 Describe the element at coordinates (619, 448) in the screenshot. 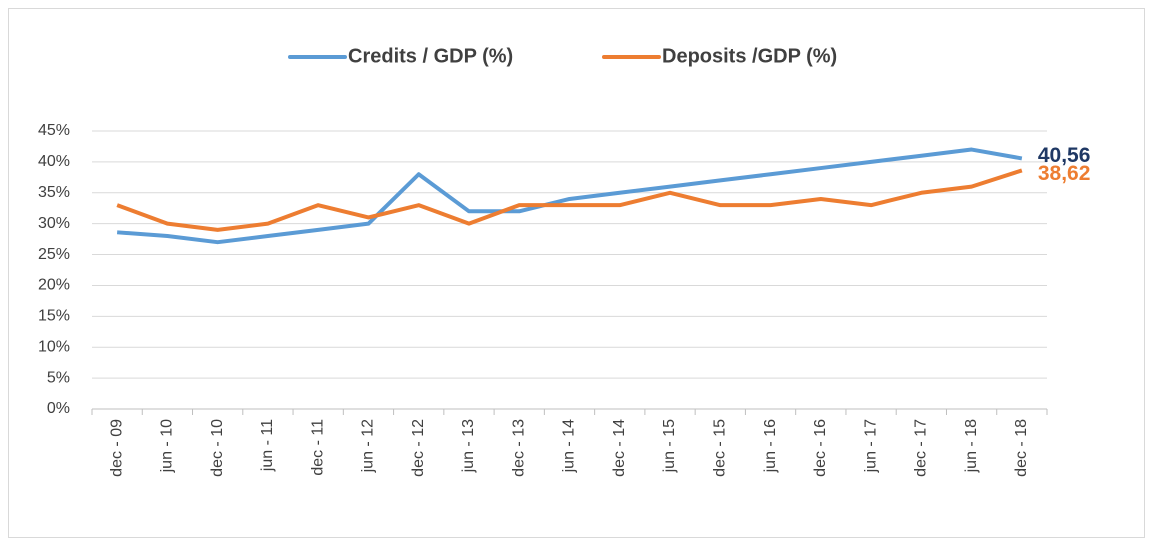

I see `x-tick-label: dec - 14` at that location.